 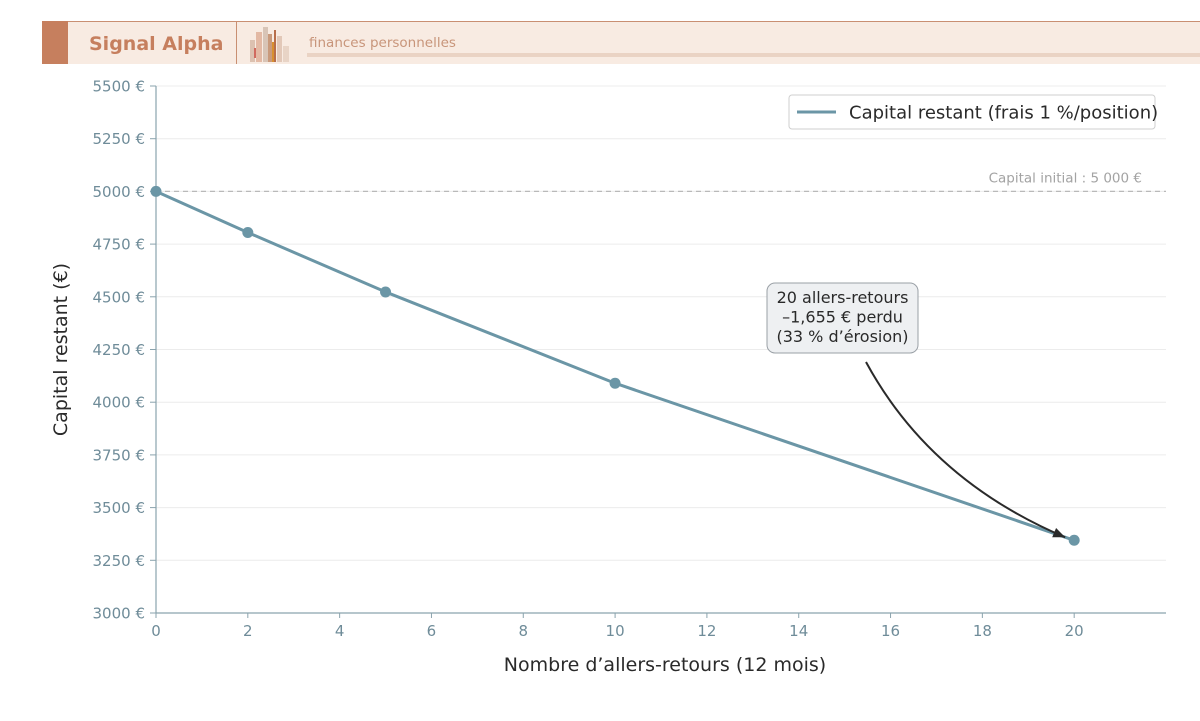 I want to click on y-axis-title: Capital restant (€), so click(x=61, y=349).